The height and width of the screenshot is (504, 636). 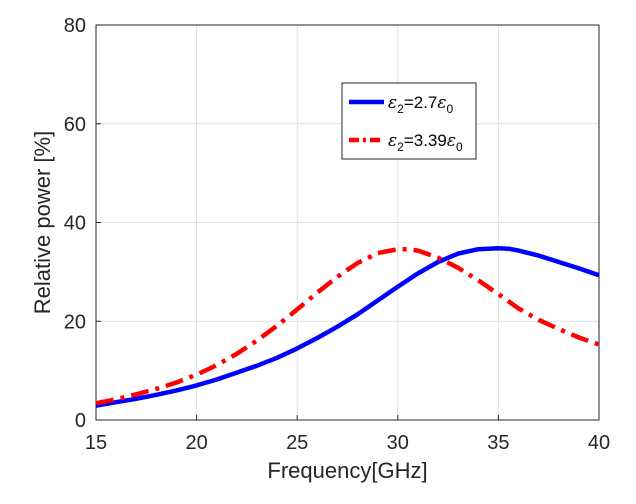 What do you see at coordinates (421, 104) in the screenshot?
I see `legend-label-1: ε2=2.7ε0` at bounding box center [421, 104].